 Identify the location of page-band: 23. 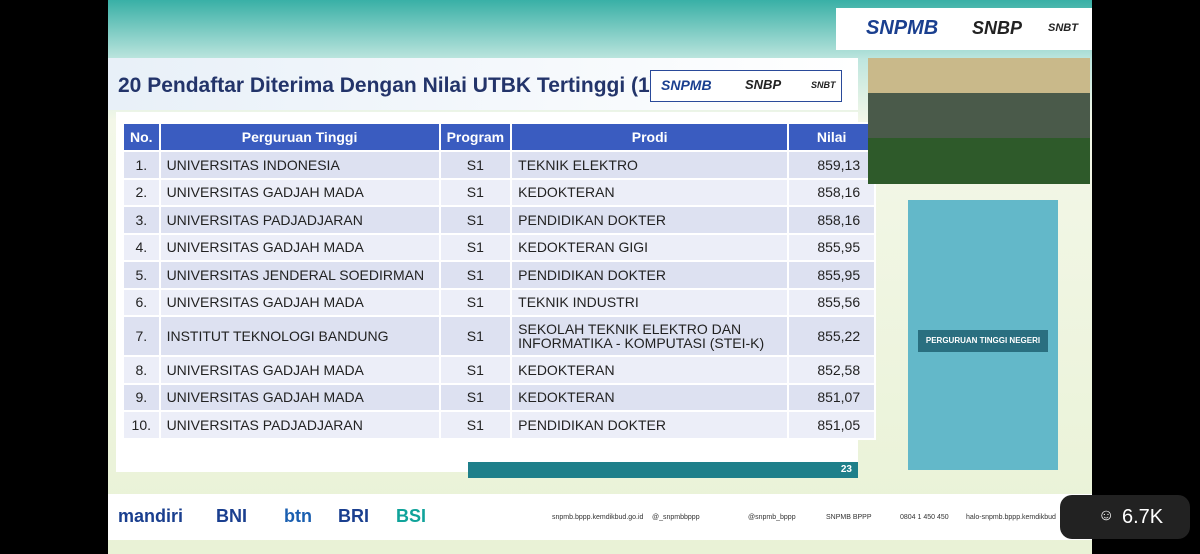
(663, 470).